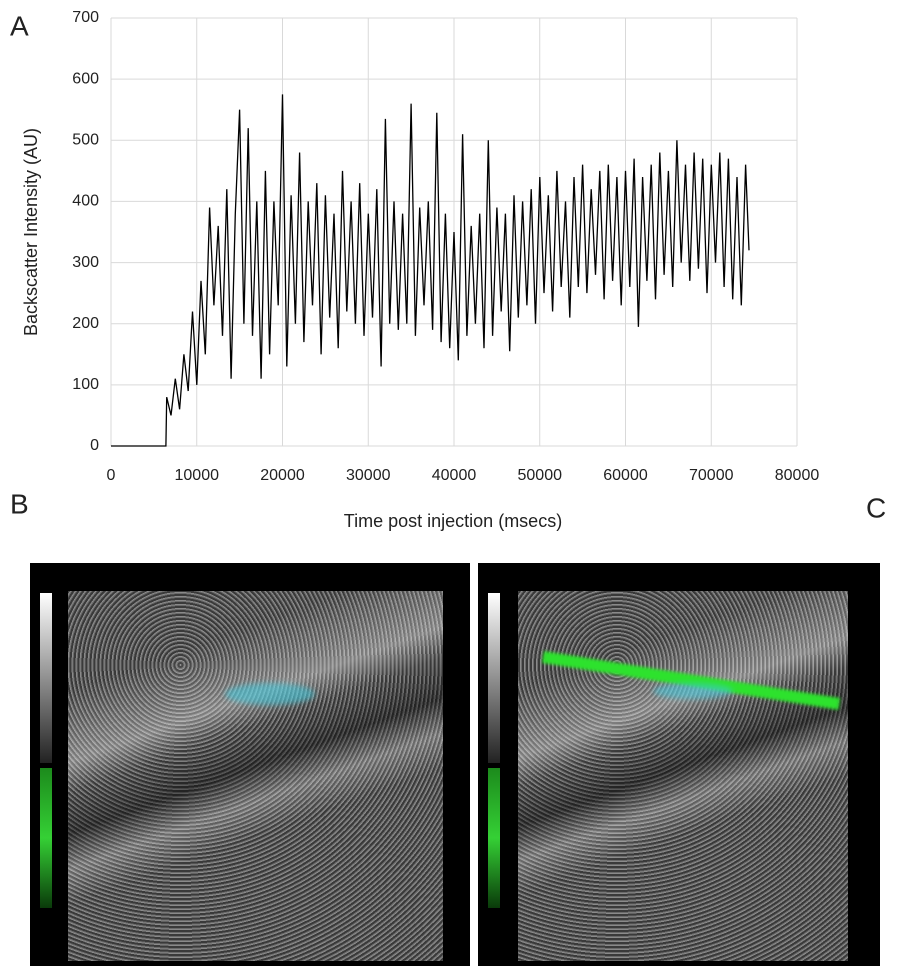  Describe the element at coordinates (540, 475) in the screenshot. I see `x-tick-label: 50000` at that location.